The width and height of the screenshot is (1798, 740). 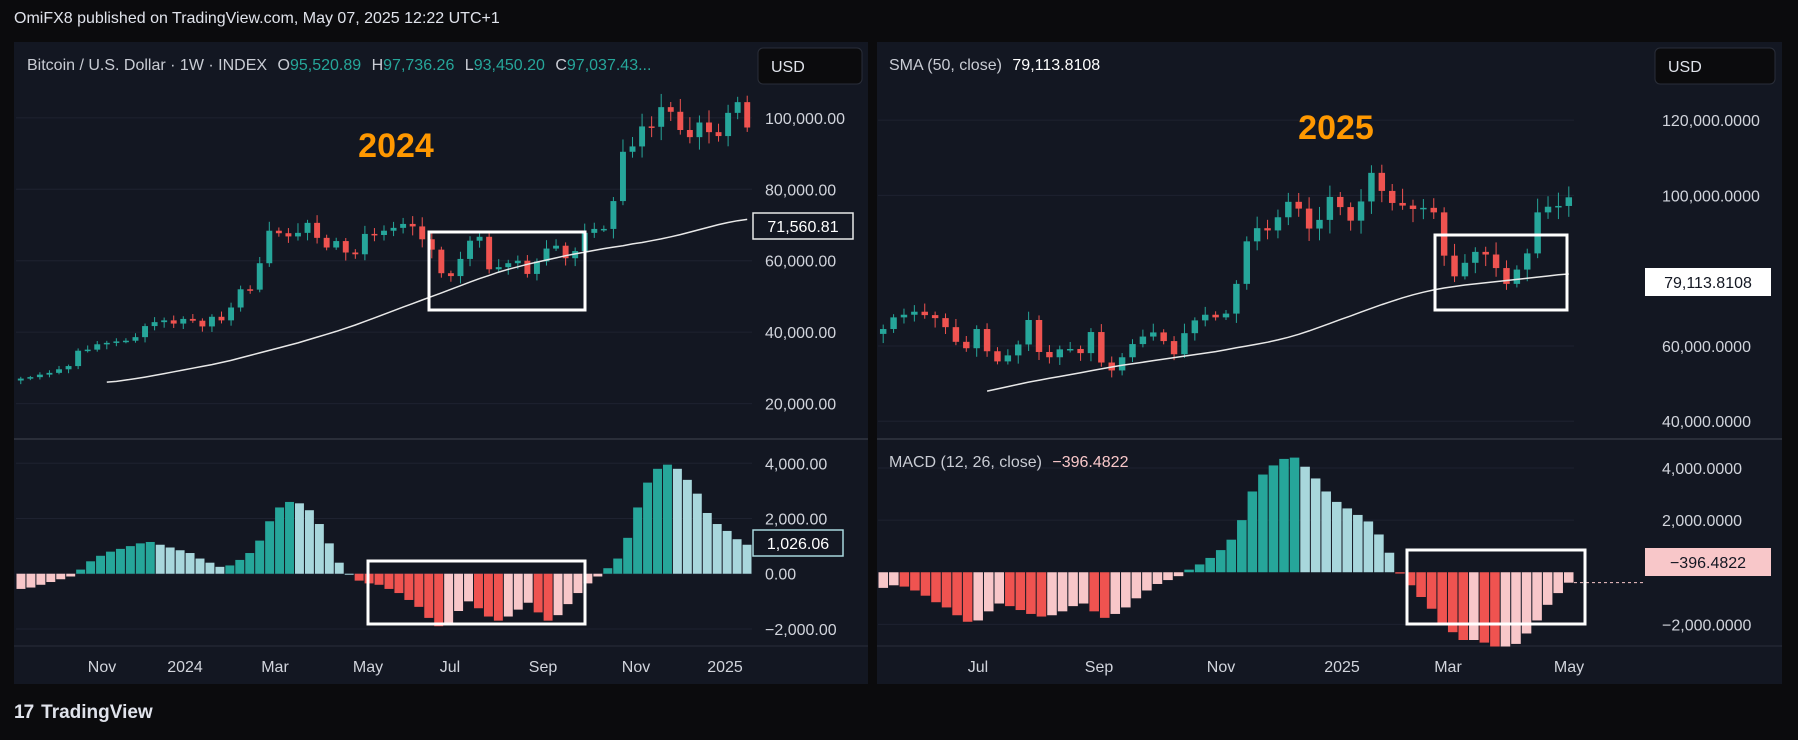 I want to click on high-value: 97,736.26, so click(x=418, y=65).